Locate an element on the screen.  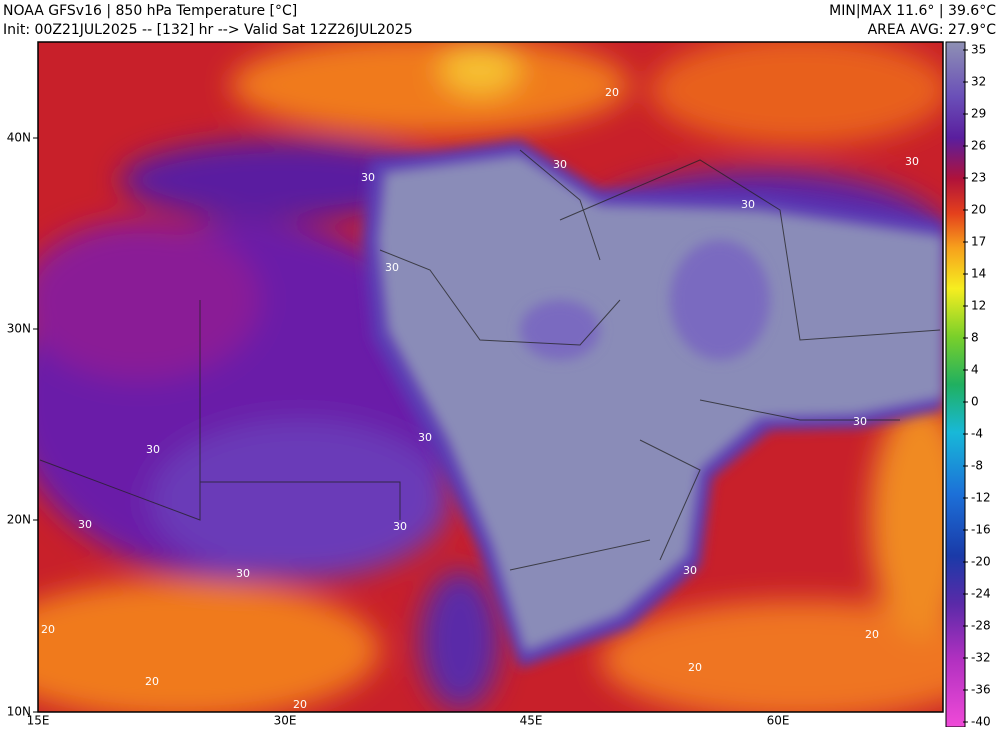
min-max: MIN|MAX 11.6° | 39.6°C is located at coordinates (912, 11).